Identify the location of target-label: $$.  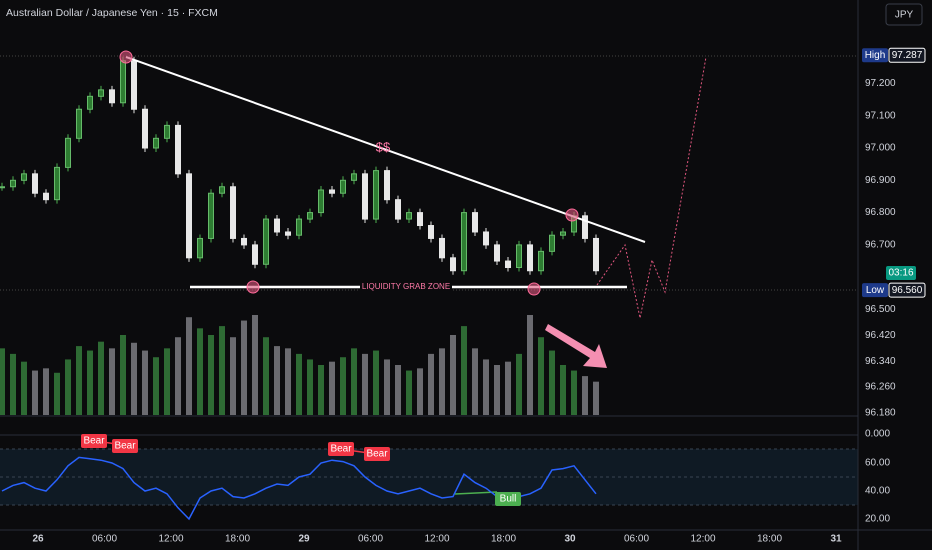
(383, 146).